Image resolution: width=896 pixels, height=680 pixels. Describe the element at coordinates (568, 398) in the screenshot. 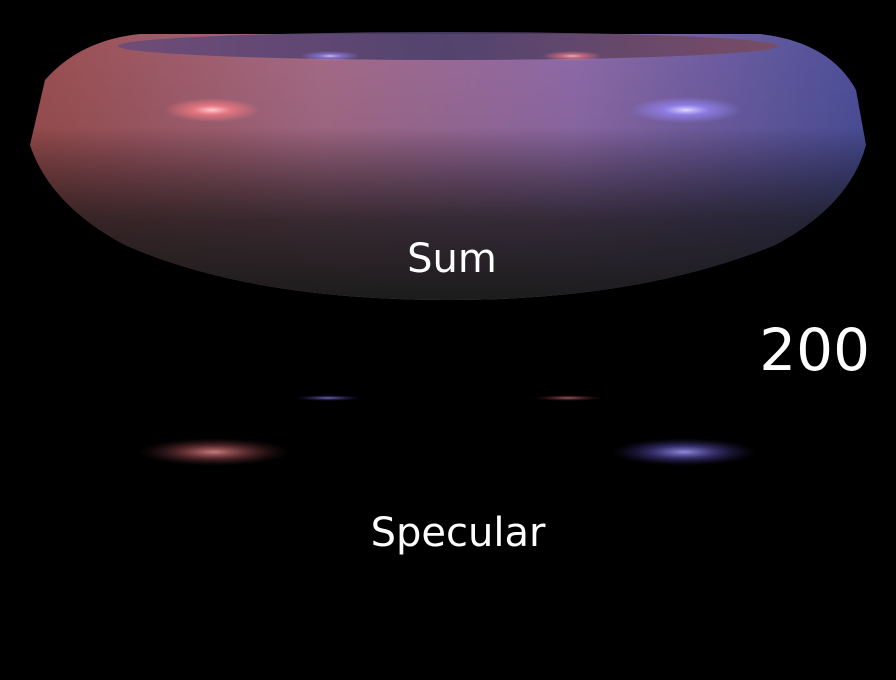

I see `specular-rim-right` at that location.